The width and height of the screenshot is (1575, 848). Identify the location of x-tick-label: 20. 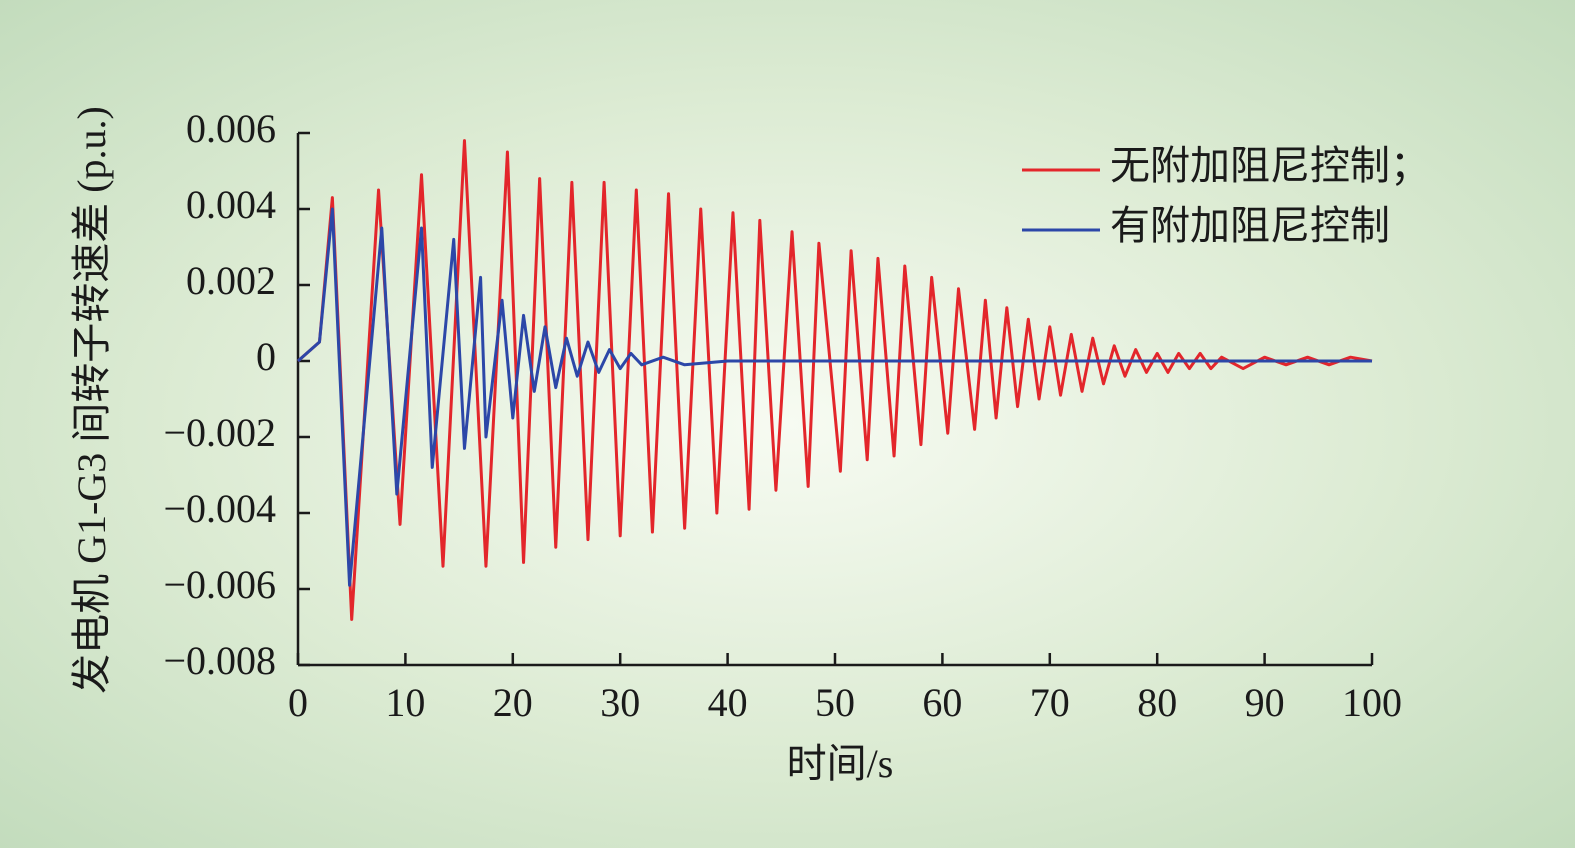
(513, 702).